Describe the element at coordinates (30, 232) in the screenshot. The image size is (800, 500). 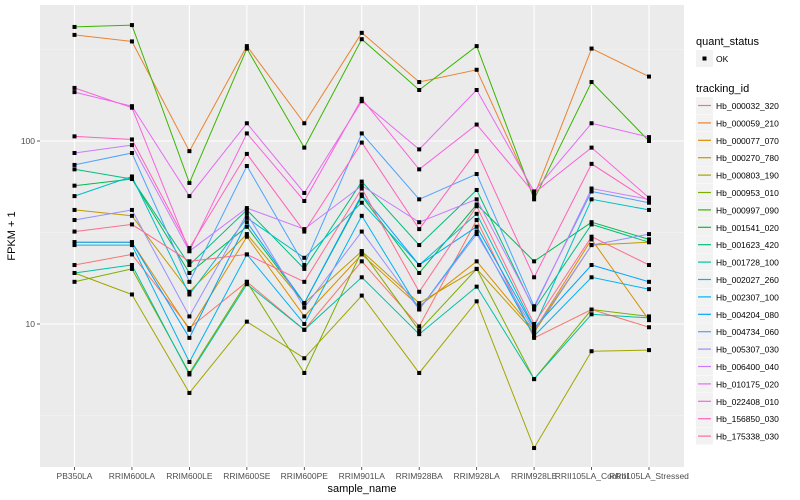
I see `y-axis: 10 100` at that location.